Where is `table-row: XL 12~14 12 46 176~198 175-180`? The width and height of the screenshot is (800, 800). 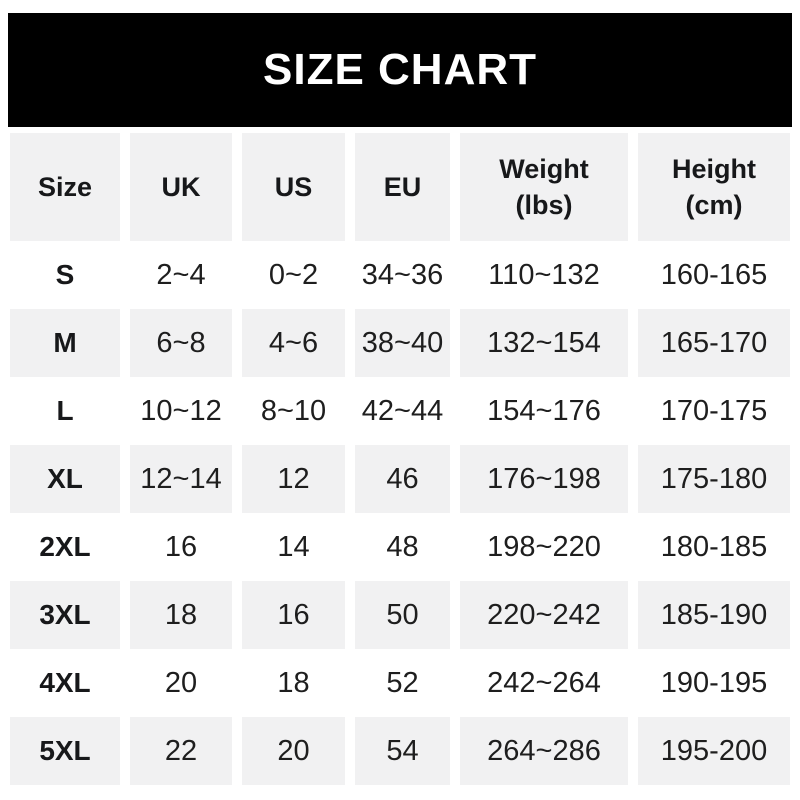
table-row: XL 12~14 12 46 176~198 175-180 is located at coordinates (400, 479).